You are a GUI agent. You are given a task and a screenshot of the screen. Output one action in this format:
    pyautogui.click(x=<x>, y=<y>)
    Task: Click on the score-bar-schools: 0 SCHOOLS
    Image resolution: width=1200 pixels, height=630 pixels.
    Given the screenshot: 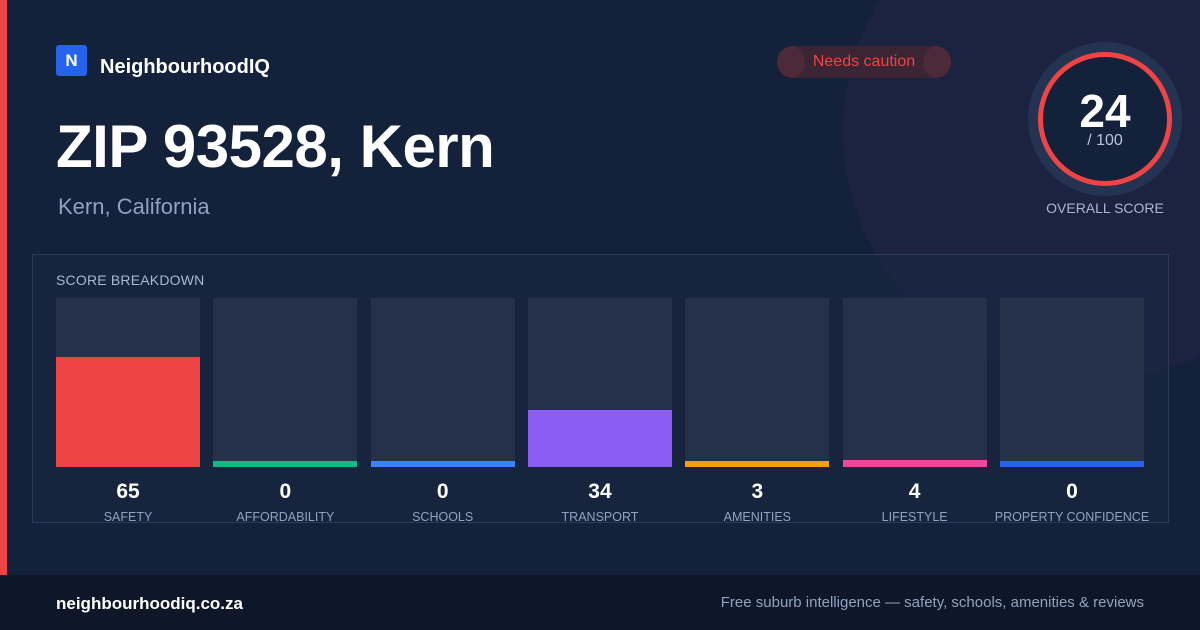 What is the action you would take?
    pyautogui.click(x=442, y=411)
    